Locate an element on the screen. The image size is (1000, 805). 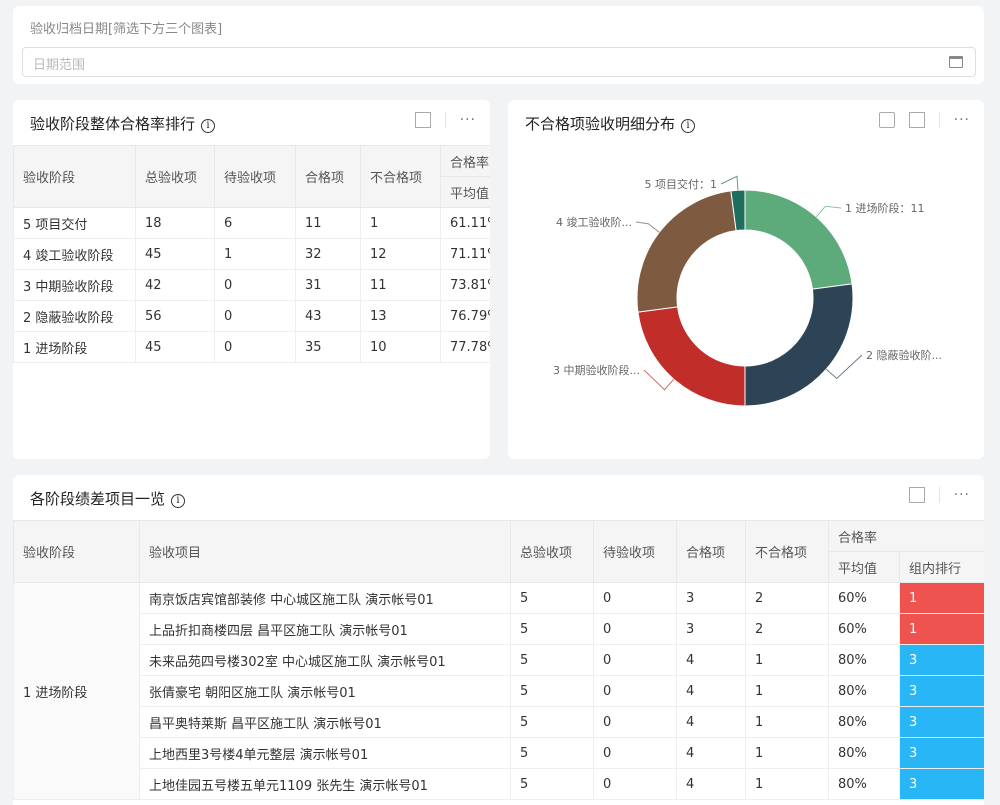
cell-pass: 31 is located at coordinates (328, 285).